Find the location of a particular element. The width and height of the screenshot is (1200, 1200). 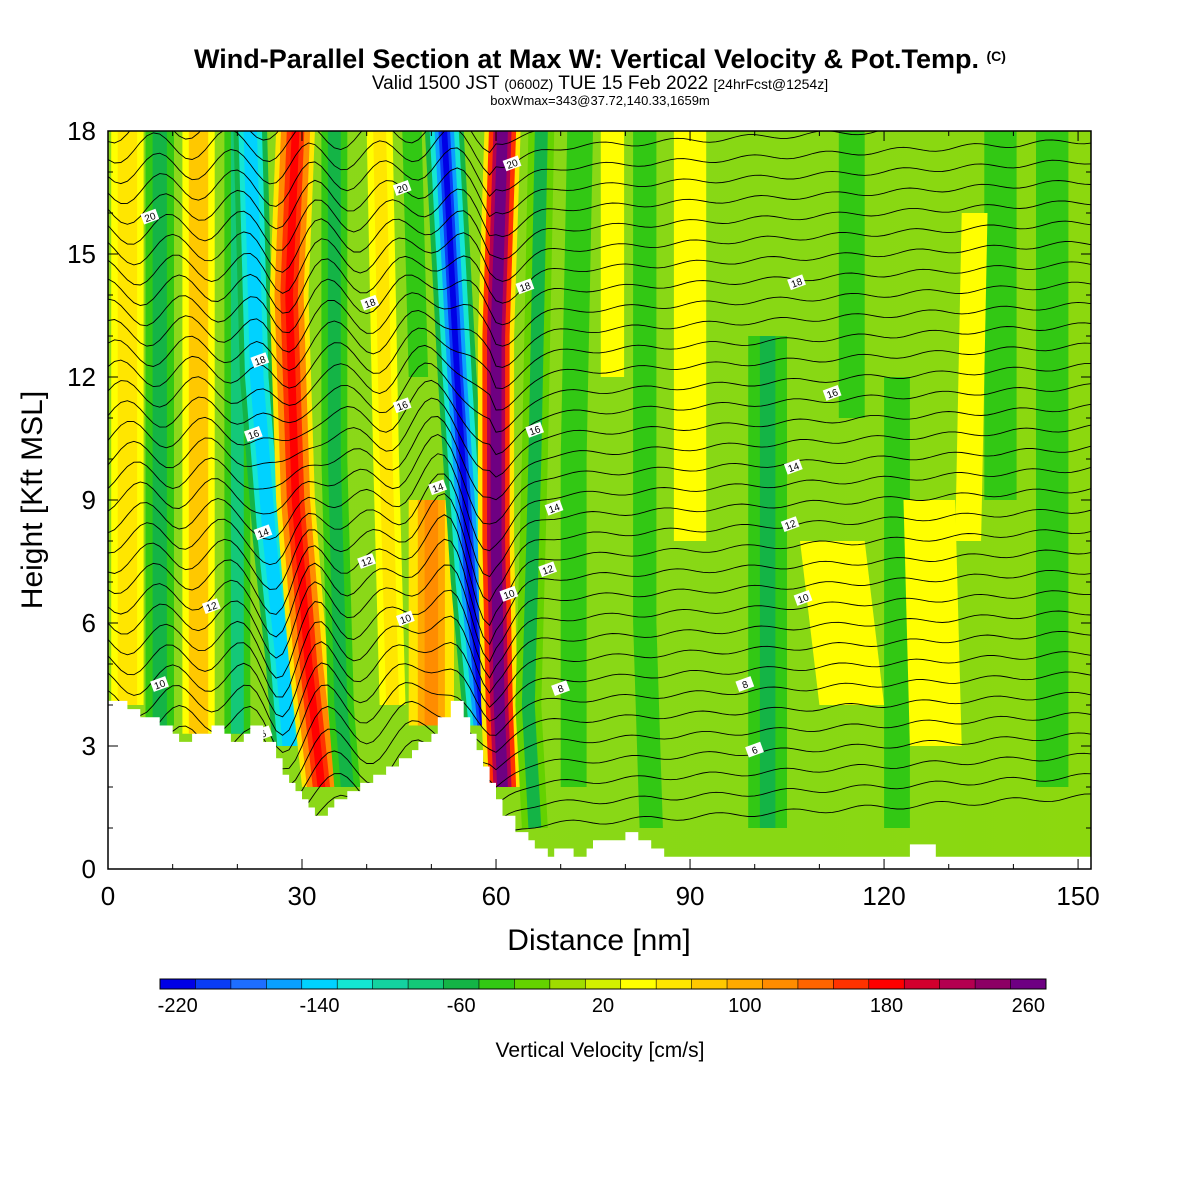

isentrope-label-14: 14 is located at coordinates (793, 466).